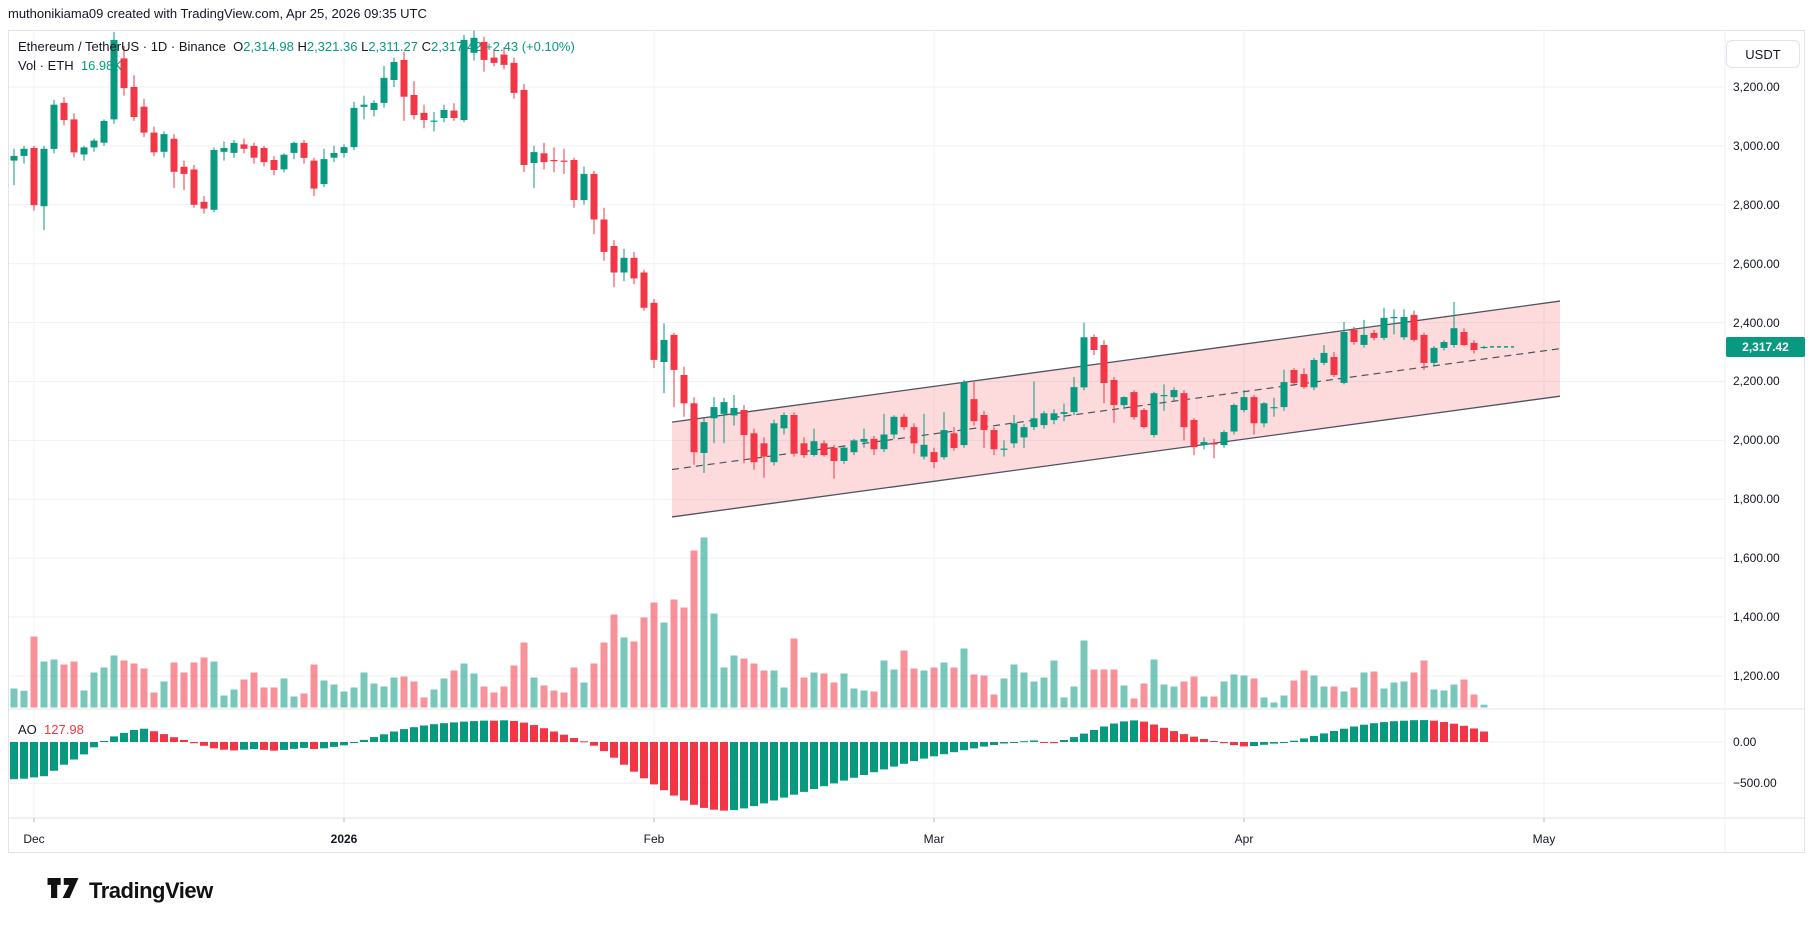 The width and height of the screenshot is (1814, 931). Describe the element at coordinates (1756, 558) in the screenshot. I see `price-tick-label: 1,600.00` at that location.